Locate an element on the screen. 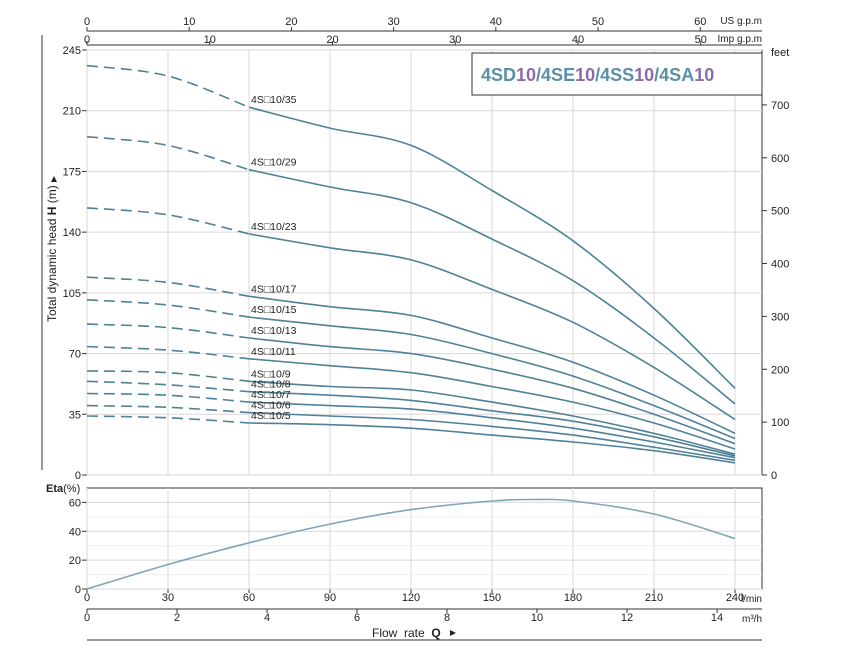 The image size is (851, 667). us-gpm-tick-label: 20 is located at coordinates (291, 22).